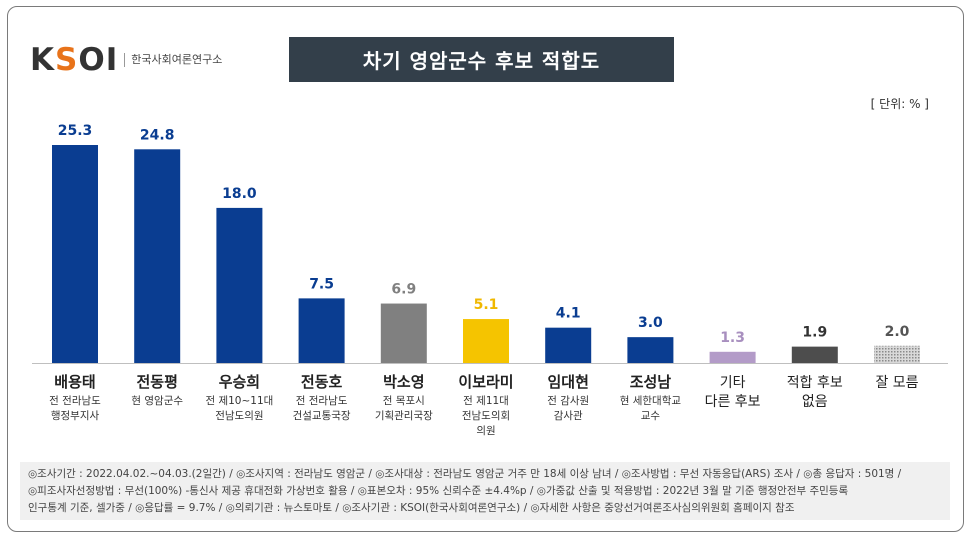  I want to click on data-label: 1.9, so click(814, 333).